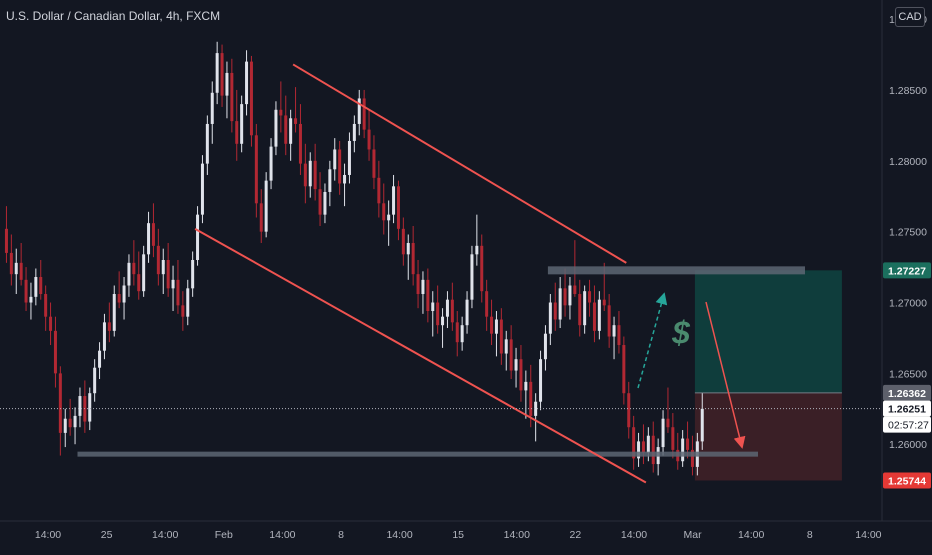 The height and width of the screenshot is (555, 932). I want to click on time-tick-label: Feb, so click(224, 535).